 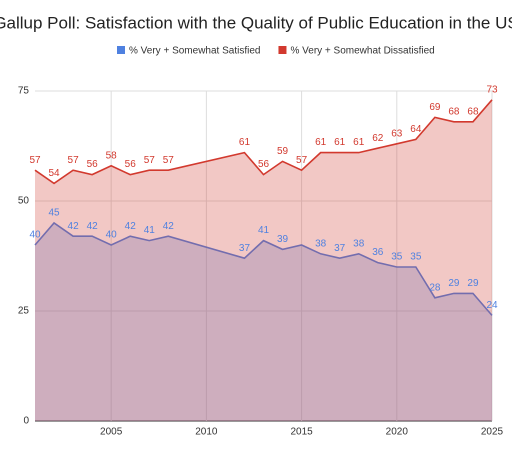 I want to click on legend-label: % Very + Somewhat Dissatisfied, so click(x=362, y=51).